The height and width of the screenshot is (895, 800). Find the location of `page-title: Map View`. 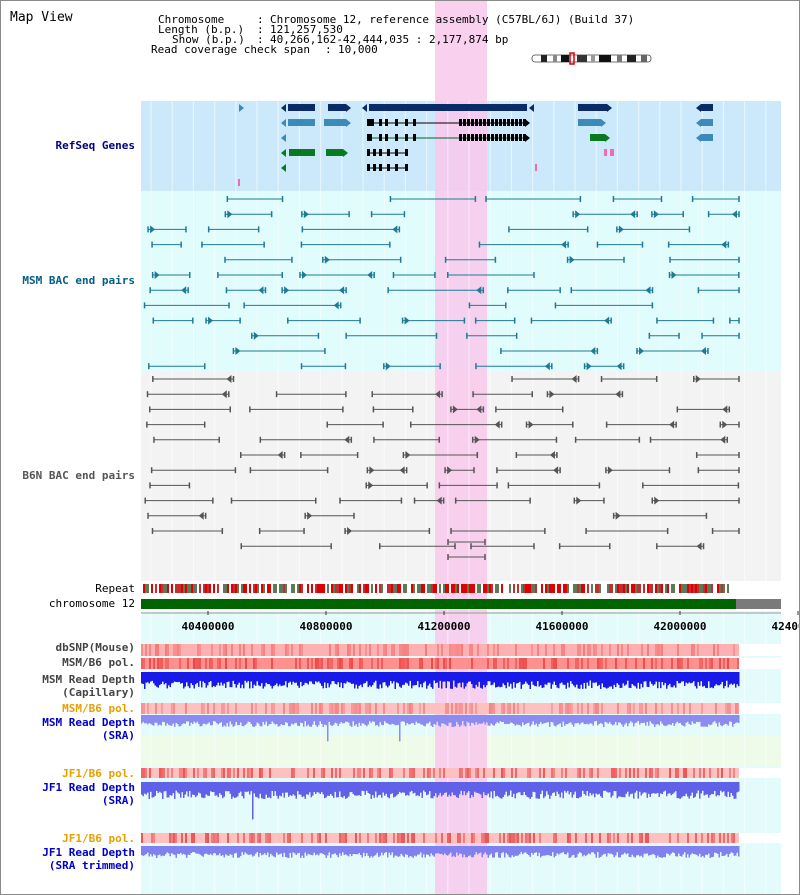

page-title: Map View is located at coordinates (41, 17).